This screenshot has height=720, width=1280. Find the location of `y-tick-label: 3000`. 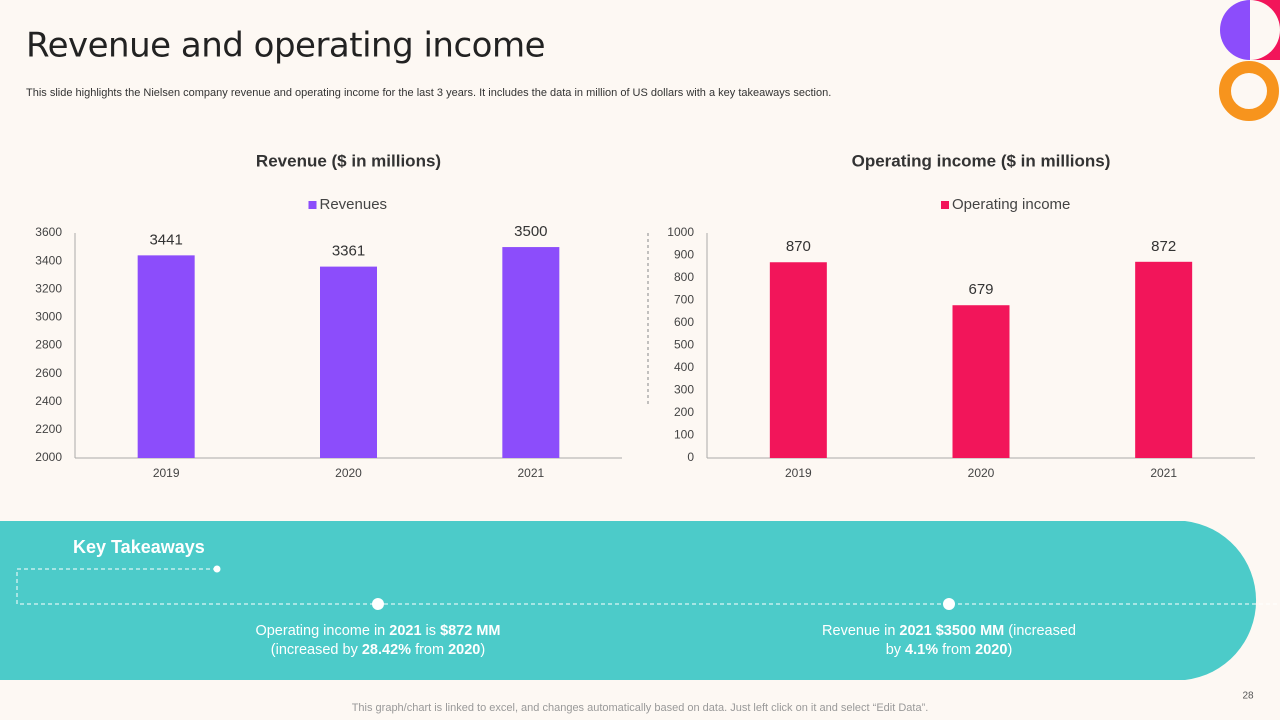

y-tick-label: 3000 is located at coordinates (48, 317).